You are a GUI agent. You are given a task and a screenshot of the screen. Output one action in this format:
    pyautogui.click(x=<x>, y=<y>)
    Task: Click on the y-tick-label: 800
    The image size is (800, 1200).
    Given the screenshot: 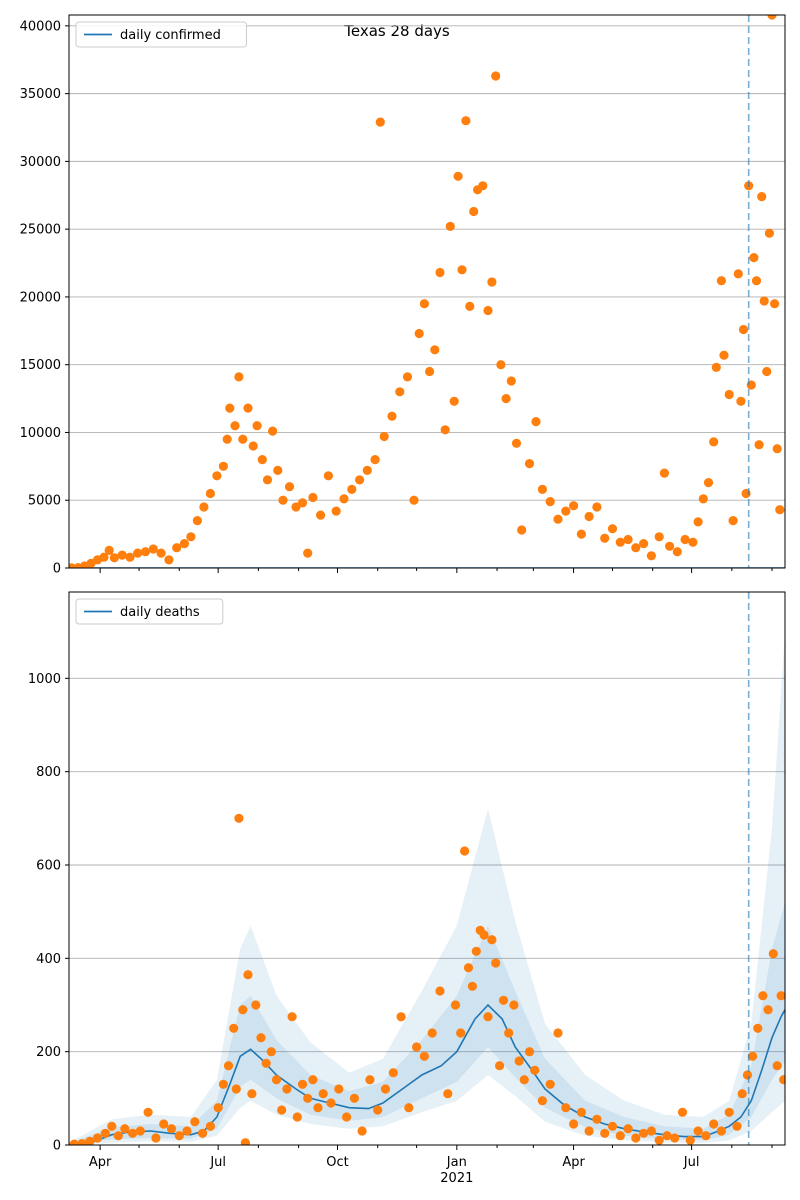 What is the action you would take?
    pyautogui.click(x=48, y=772)
    